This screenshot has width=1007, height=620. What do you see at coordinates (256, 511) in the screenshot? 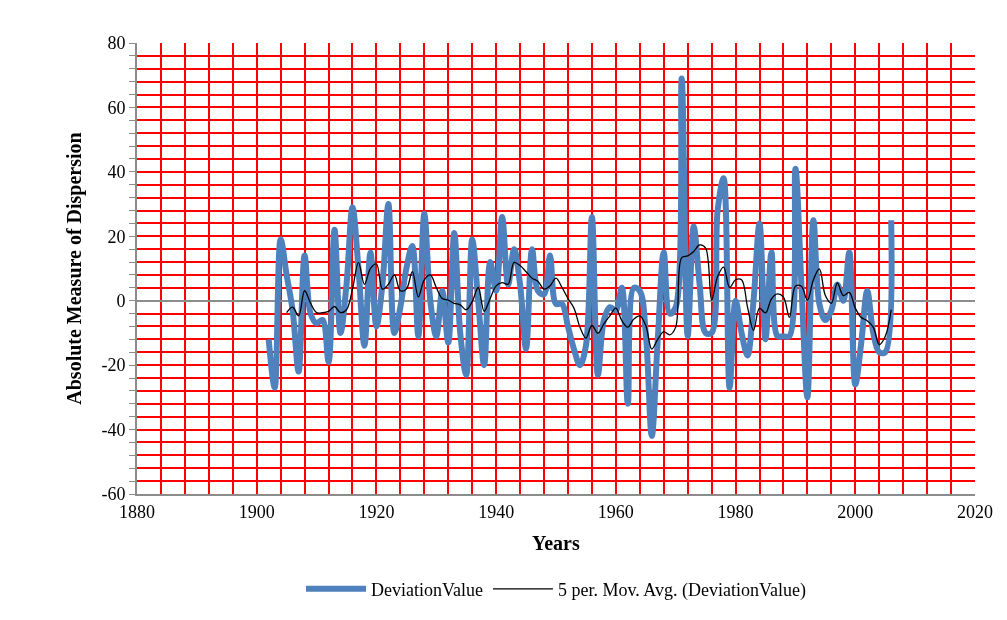
I see `x-tick-label: 1900` at bounding box center [256, 511].